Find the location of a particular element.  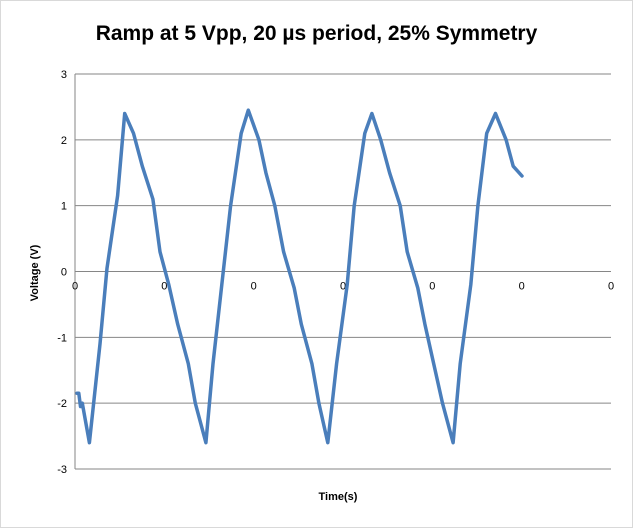

y-tick-label: 1 is located at coordinates (64, 207).